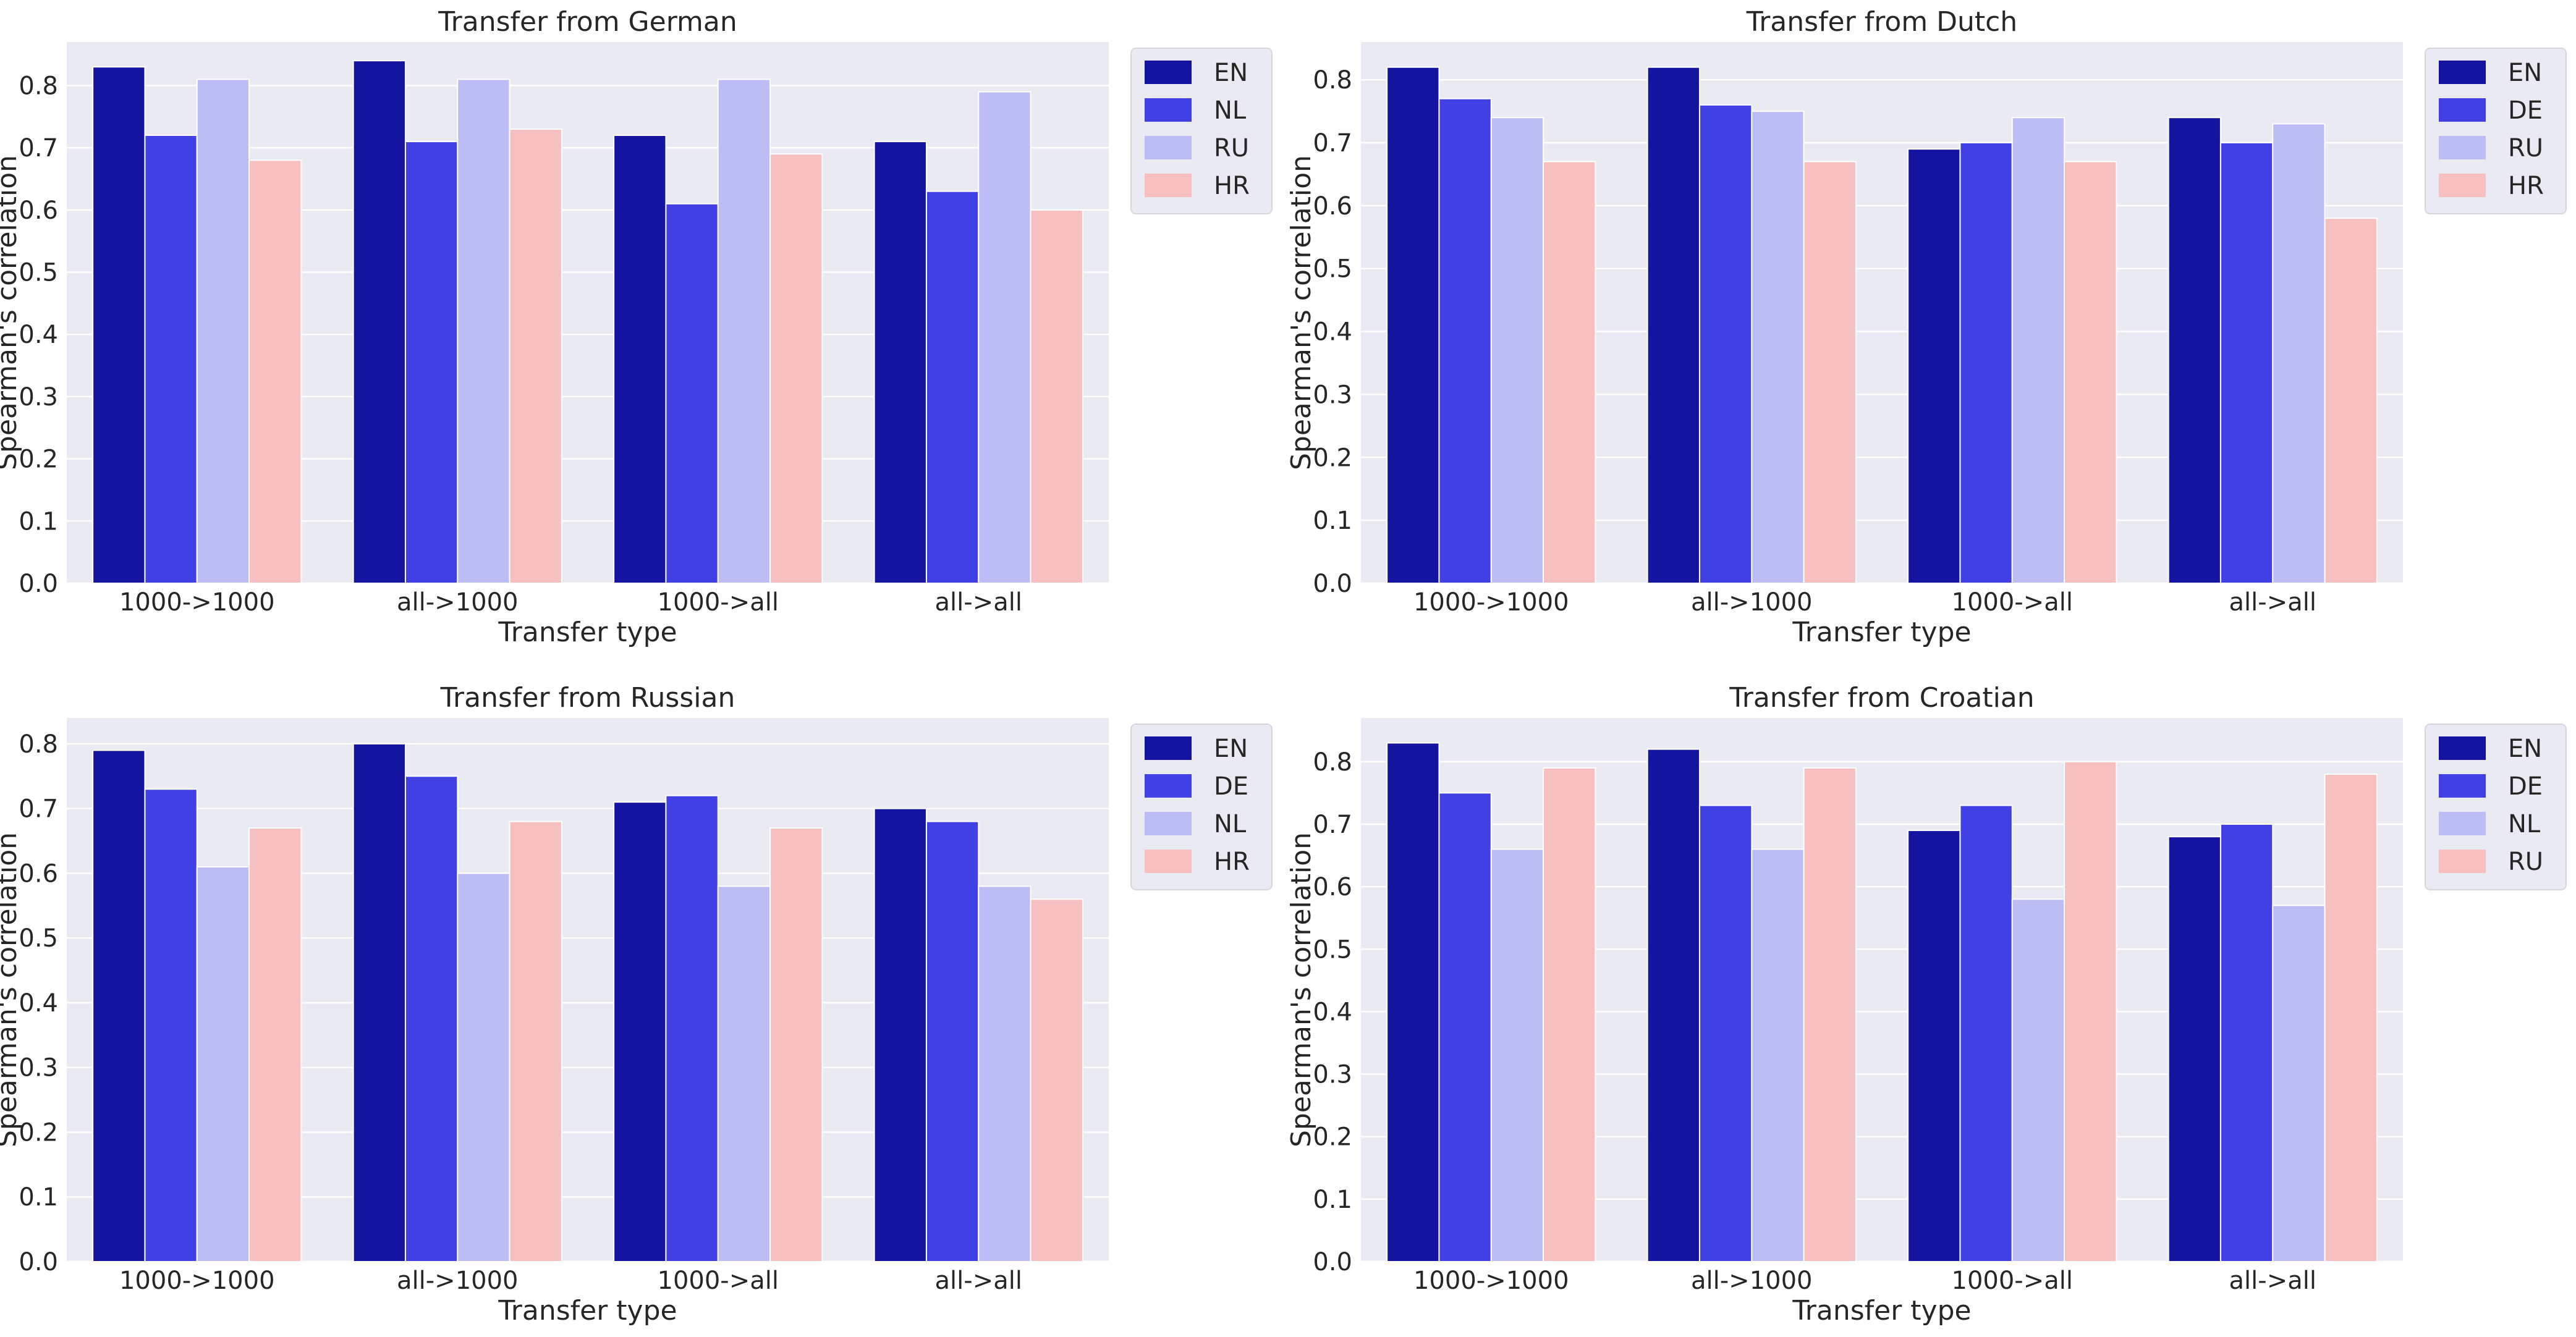  I want to click on y-tick-label: 0.3, so click(1332, 1075).